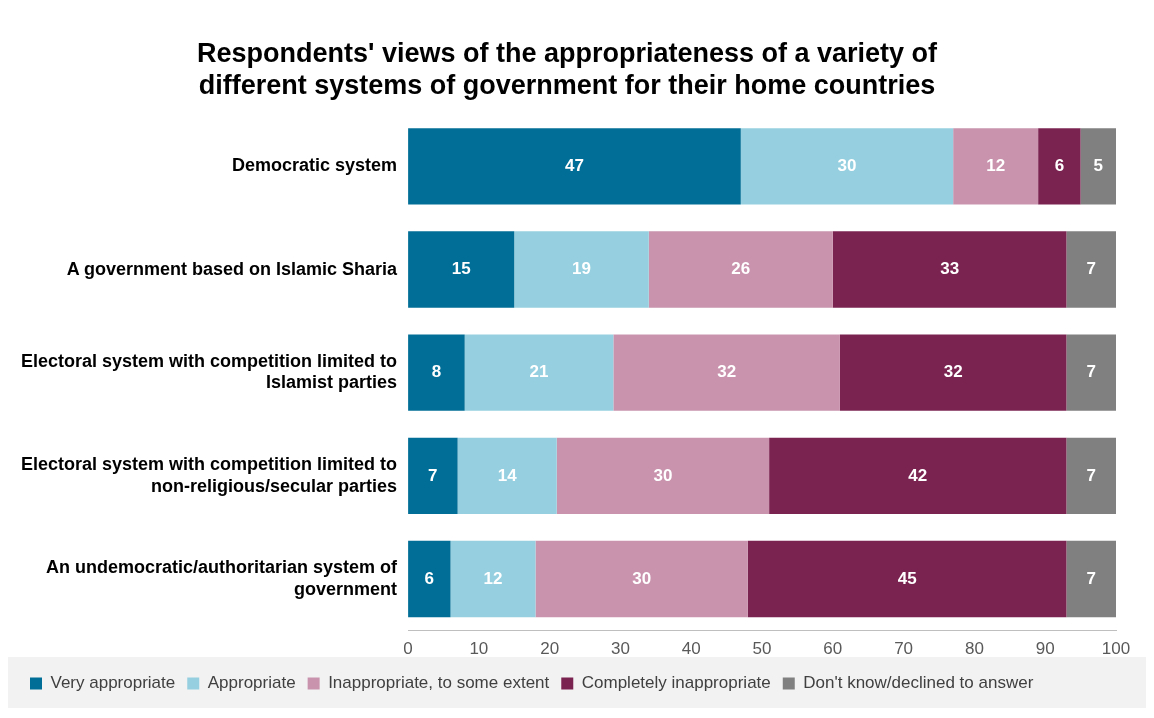 The height and width of the screenshot is (718, 1154). I want to click on data-label: 42, so click(918, 475).